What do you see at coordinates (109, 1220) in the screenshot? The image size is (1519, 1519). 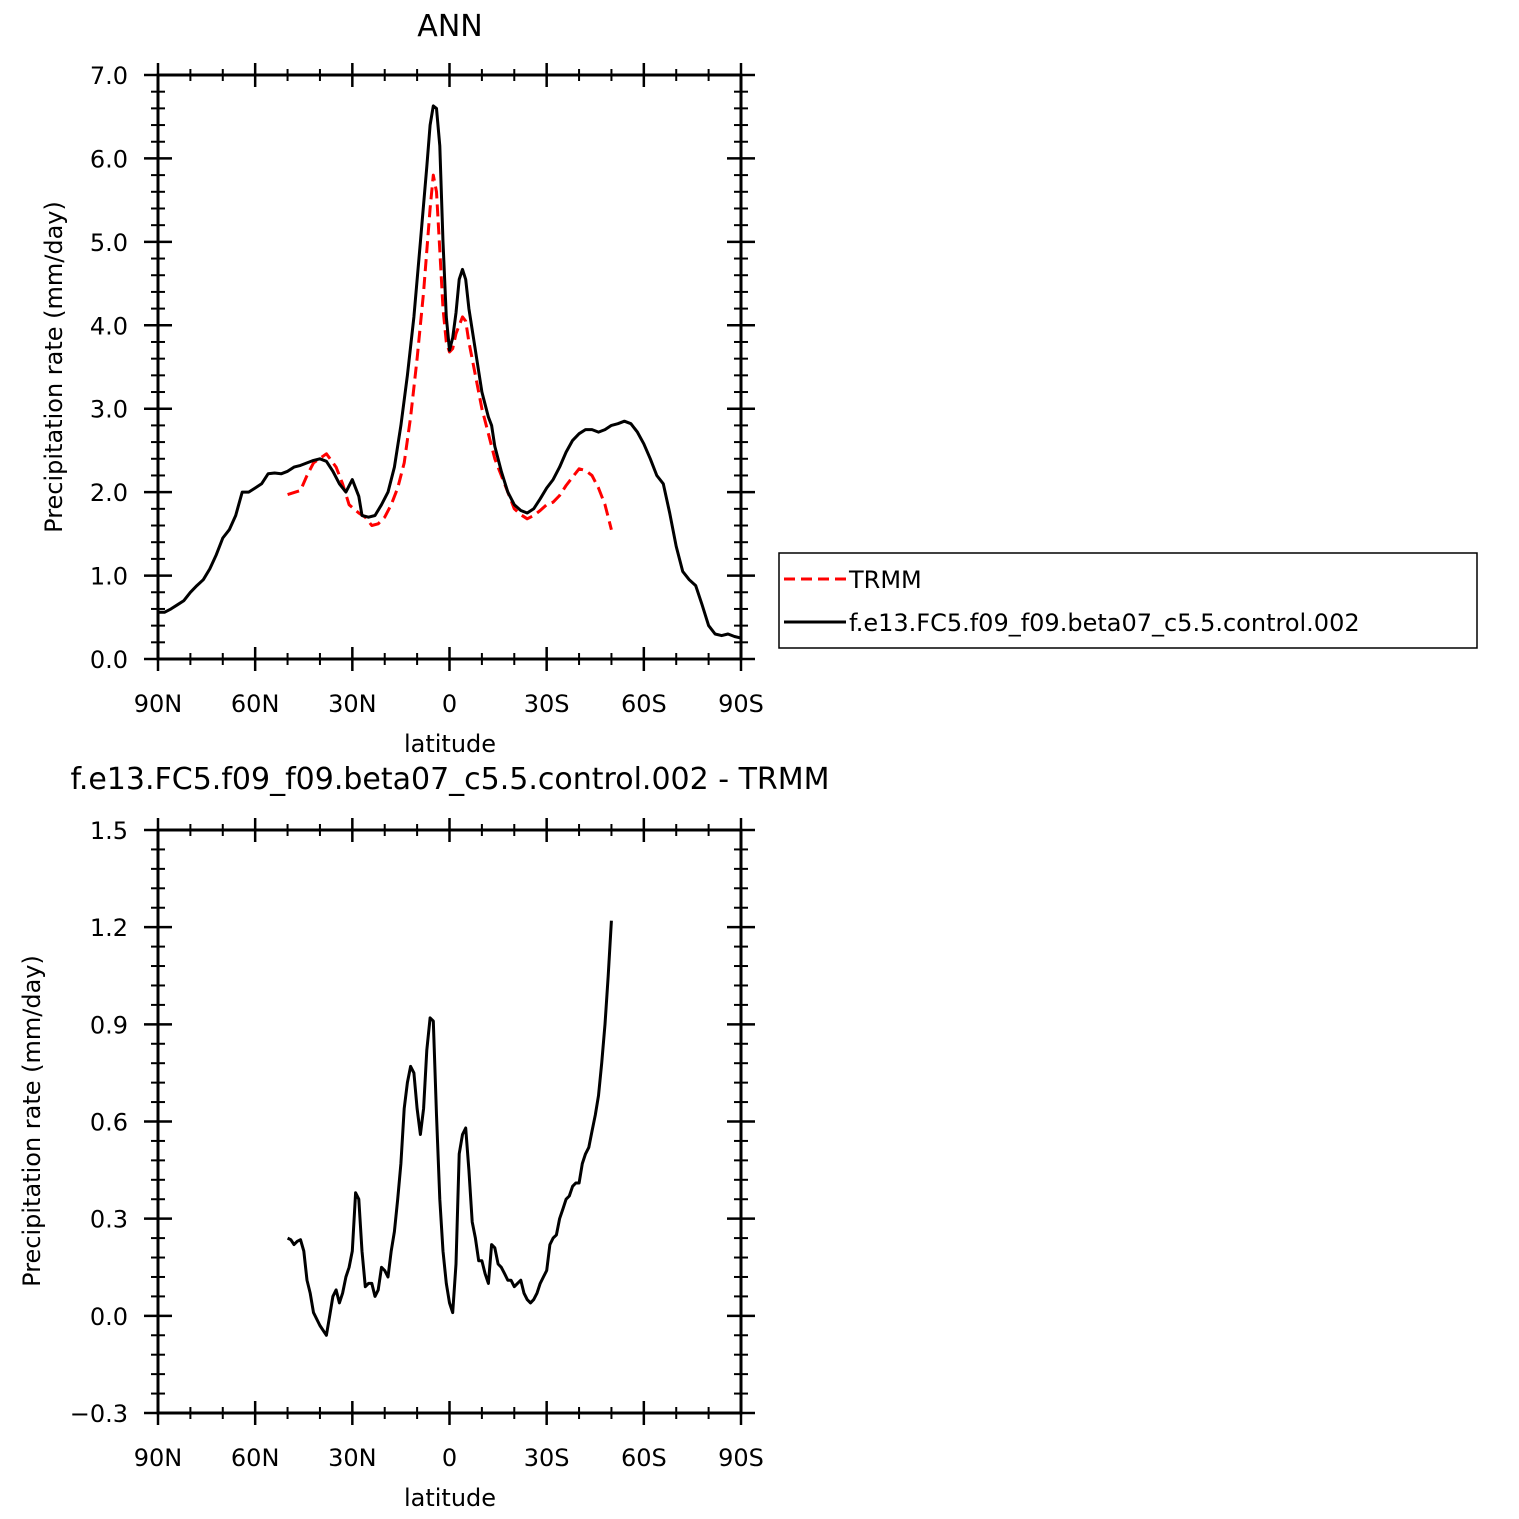 I see `bottom-y-tick-label: 0.3` at bounding box center [109, 1220].